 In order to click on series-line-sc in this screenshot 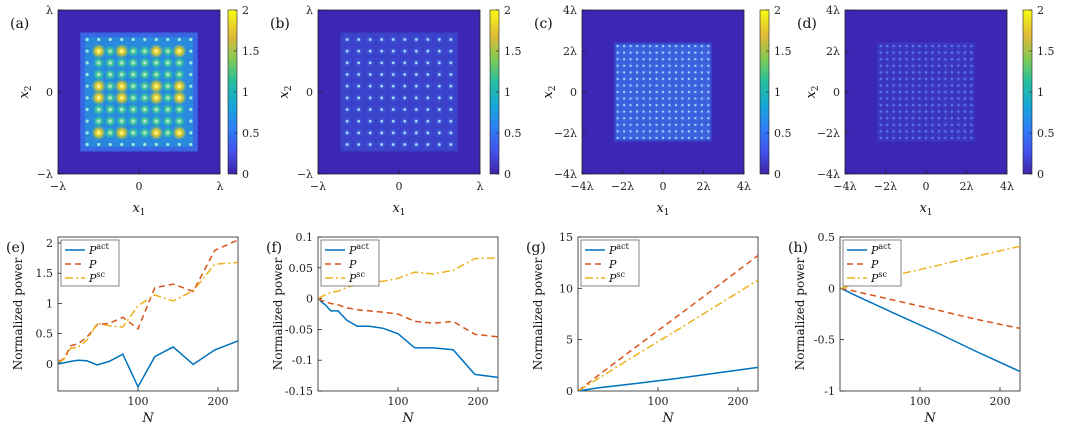, I will do `click(148, 312)`.